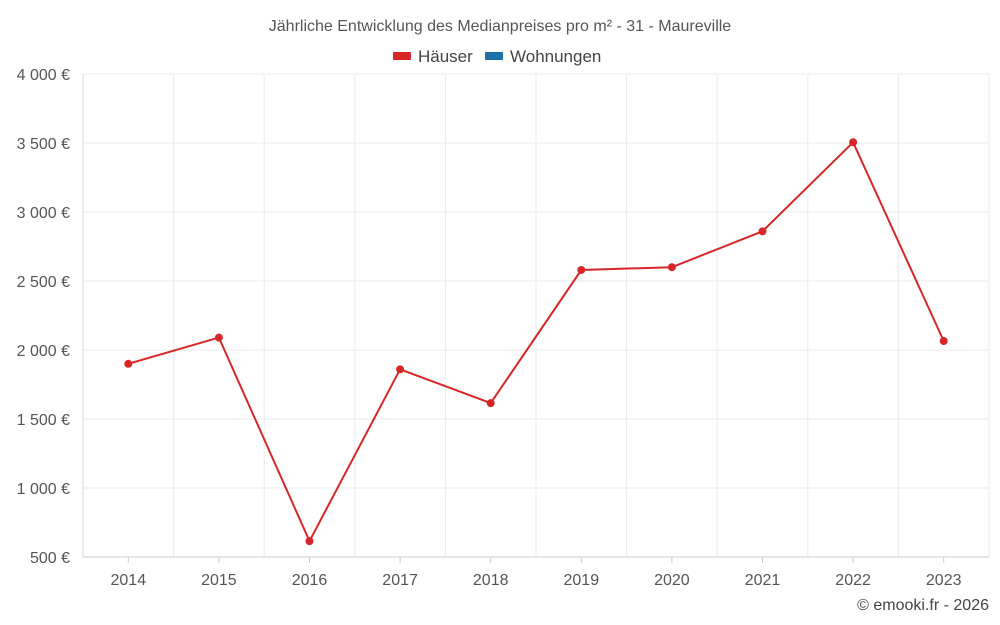 Image resolution: width=1000 pixels, height=625 pixels. I want to click on x-tick-label: 2016, so click(310, 580).